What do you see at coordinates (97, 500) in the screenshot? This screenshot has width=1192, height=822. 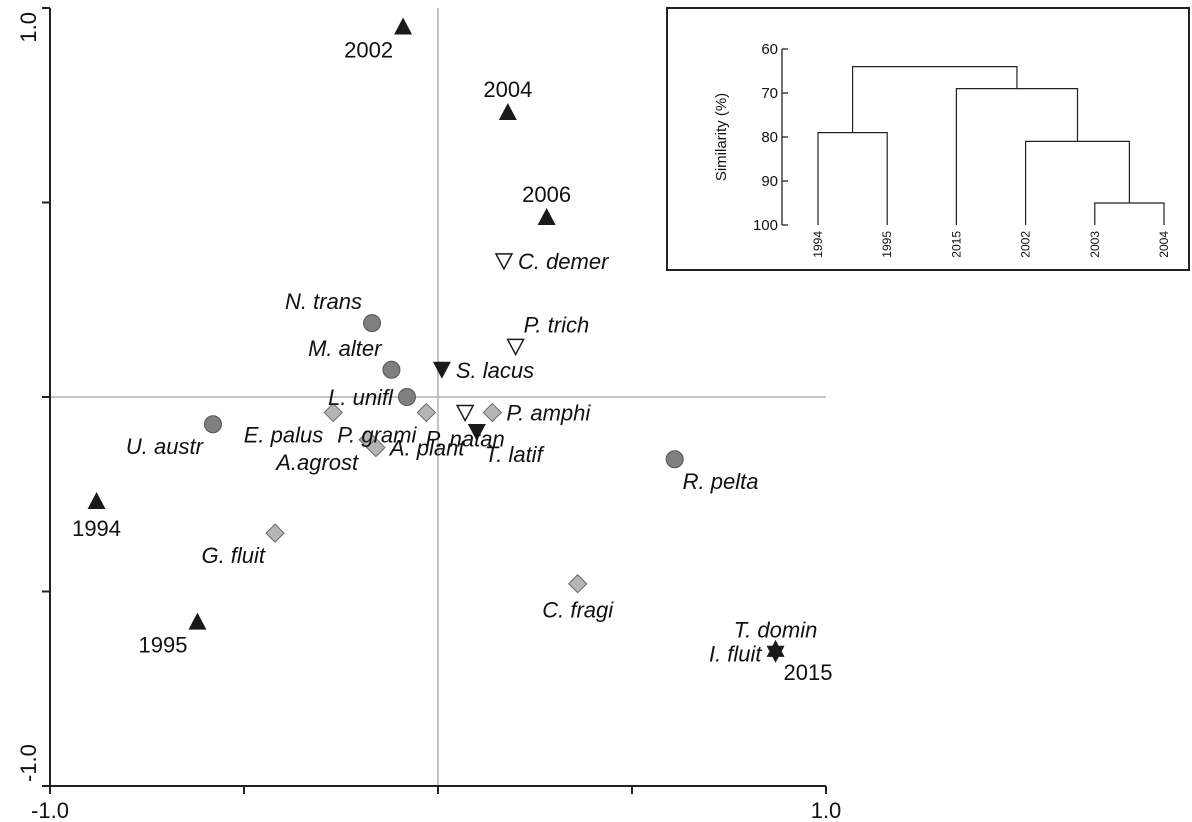 I see `1994-marker` at bounding box center [97, 500].